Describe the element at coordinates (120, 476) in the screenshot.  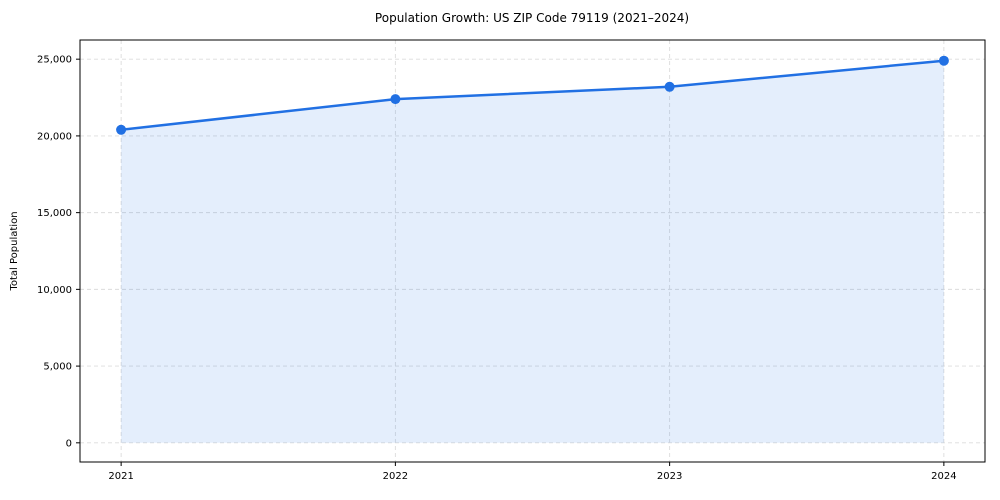
I see `x-axis-tick-label: 2021` at that location.